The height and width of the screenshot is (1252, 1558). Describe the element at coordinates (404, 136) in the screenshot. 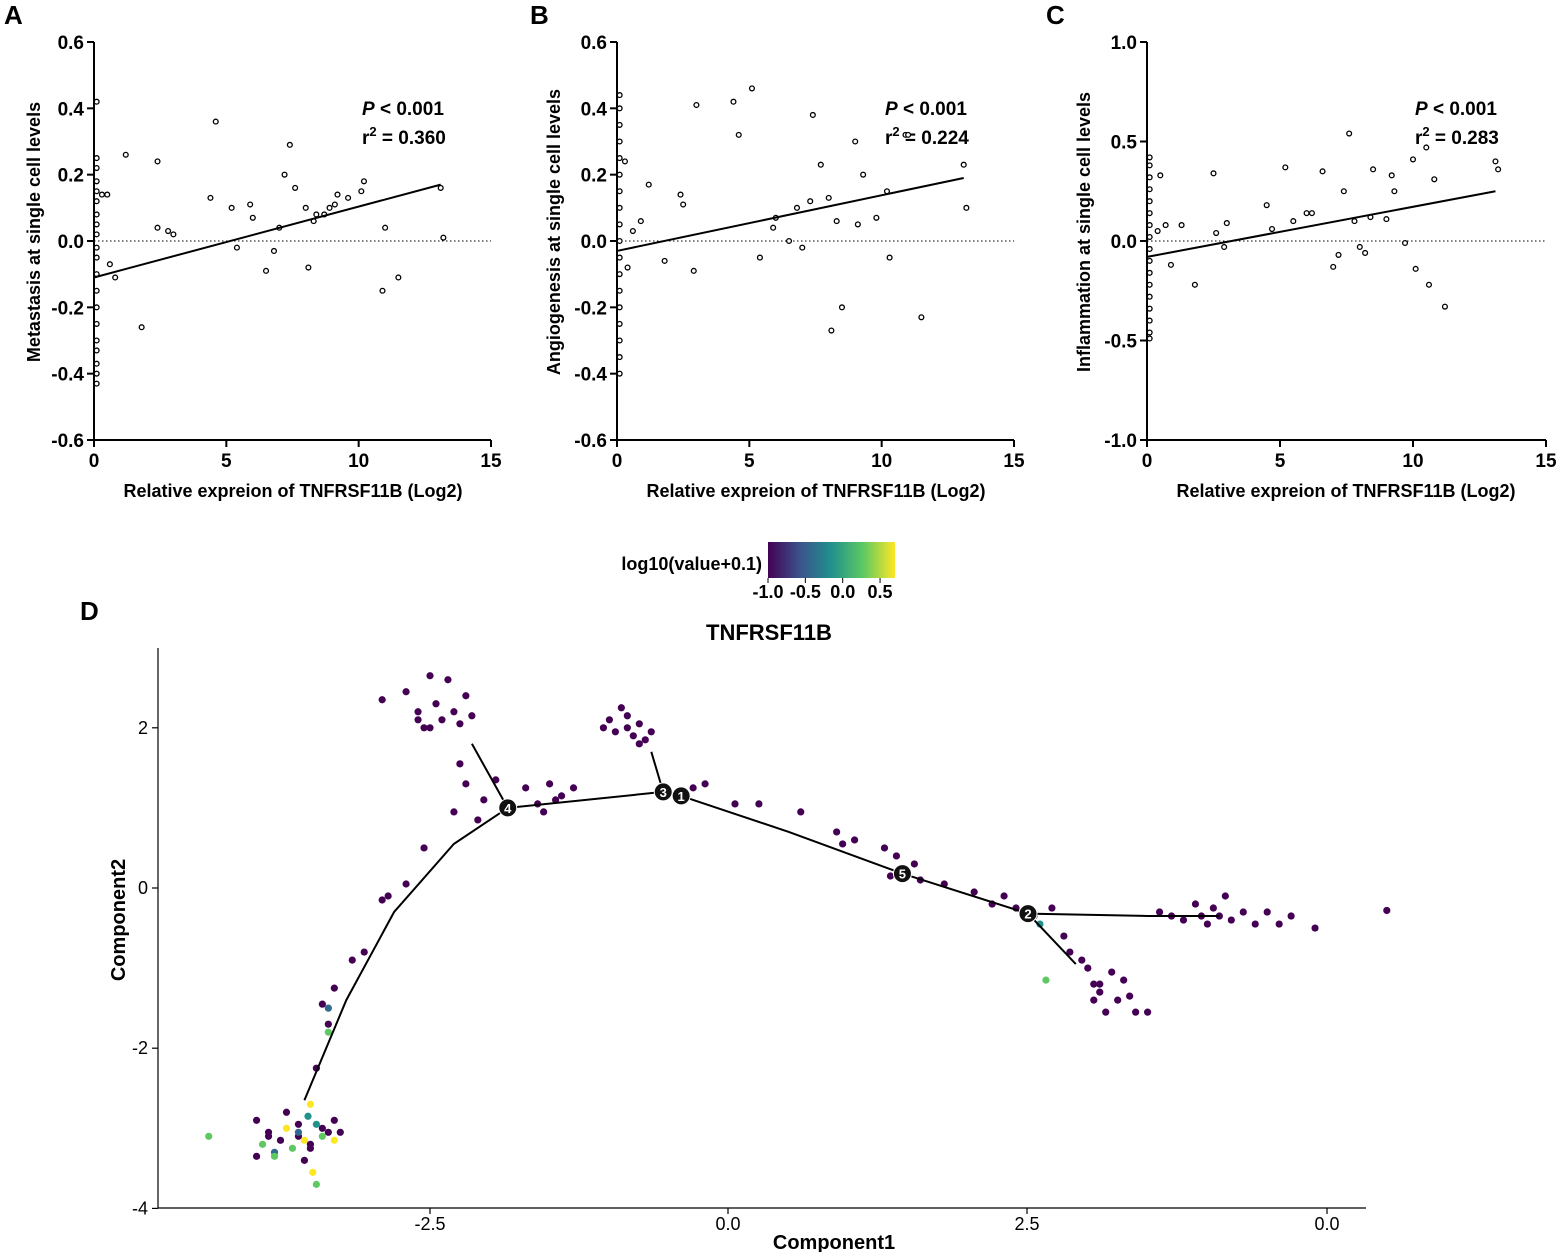

I see `r-squared: r2 = 0.360` at that location.